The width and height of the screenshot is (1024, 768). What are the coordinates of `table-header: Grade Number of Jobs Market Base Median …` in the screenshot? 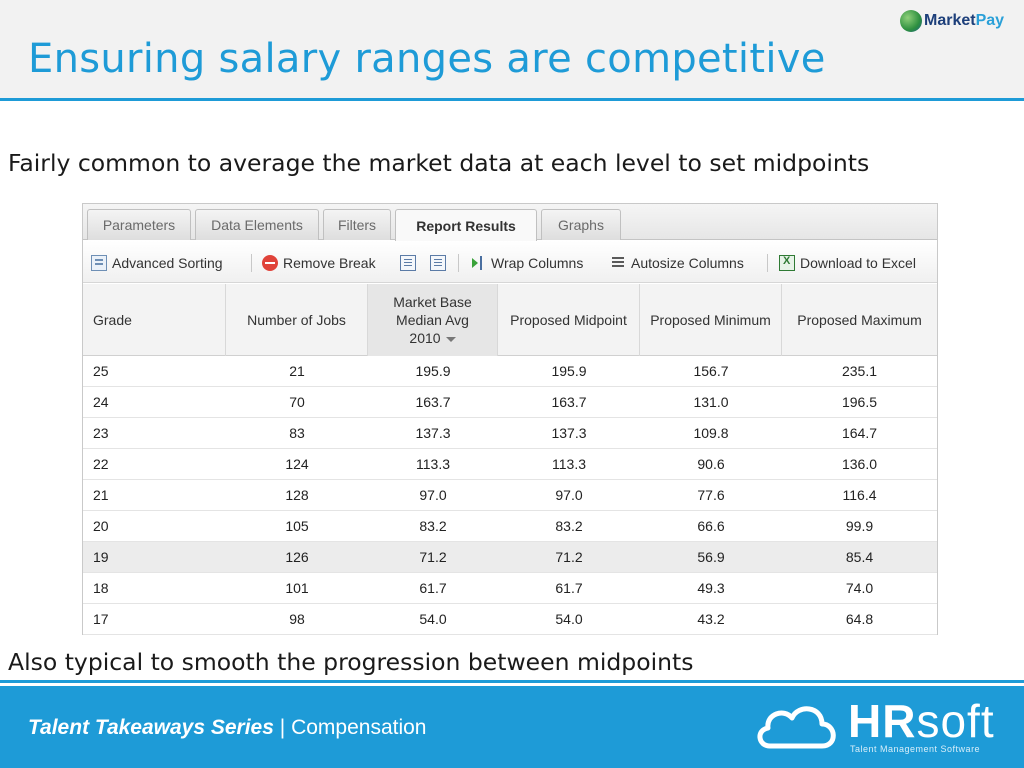 It's located at (510, 320).